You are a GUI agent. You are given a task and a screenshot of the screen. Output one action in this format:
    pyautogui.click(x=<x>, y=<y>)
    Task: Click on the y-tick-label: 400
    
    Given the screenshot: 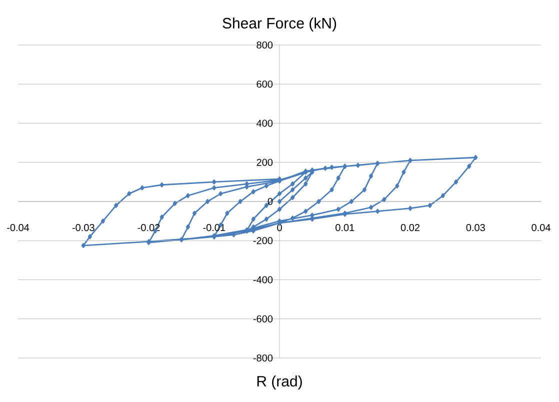 What is the action you would take?
    pyautogui.click(x=264, y=123)
    